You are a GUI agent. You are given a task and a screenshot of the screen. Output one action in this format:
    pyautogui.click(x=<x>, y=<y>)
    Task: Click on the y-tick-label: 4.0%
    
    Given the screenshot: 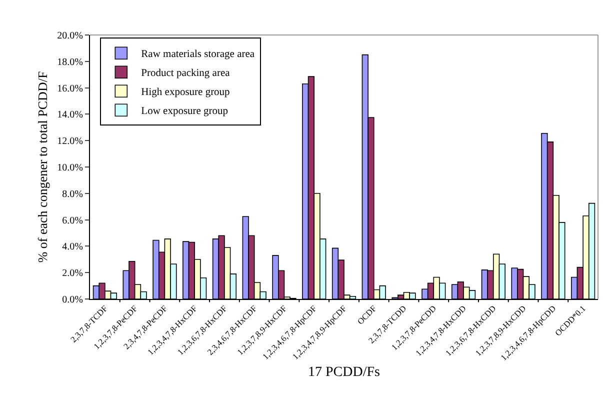 What is the action you would take?
    pyautogui.click(x=72, y=247)
    